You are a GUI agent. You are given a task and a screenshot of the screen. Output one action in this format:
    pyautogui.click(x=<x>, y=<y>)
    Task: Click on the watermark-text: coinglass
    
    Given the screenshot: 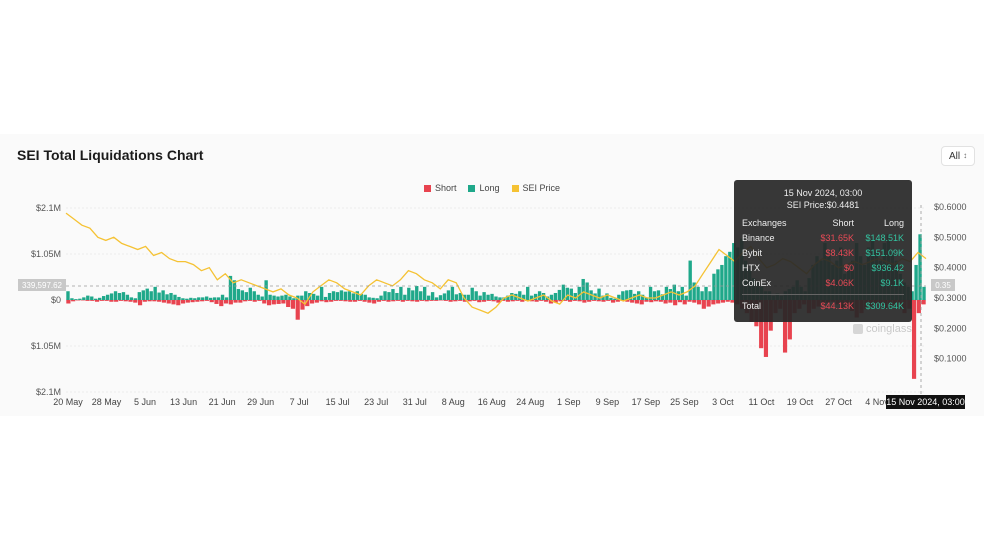 What is the action you would take?
    pyautogui.click(x=889, y=329)
    